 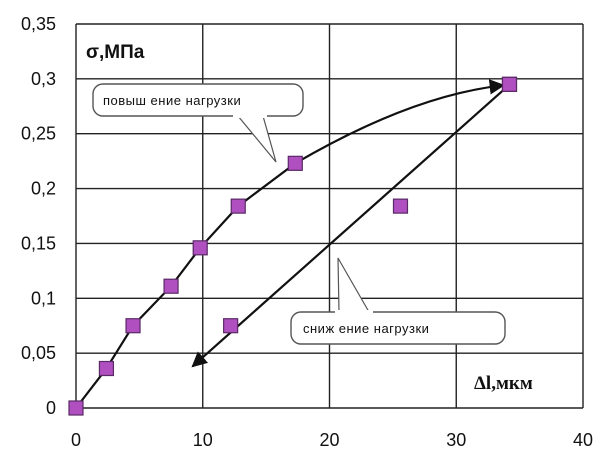 I want to click on y-tick-label: 0,1, so click(x=43, y=298).